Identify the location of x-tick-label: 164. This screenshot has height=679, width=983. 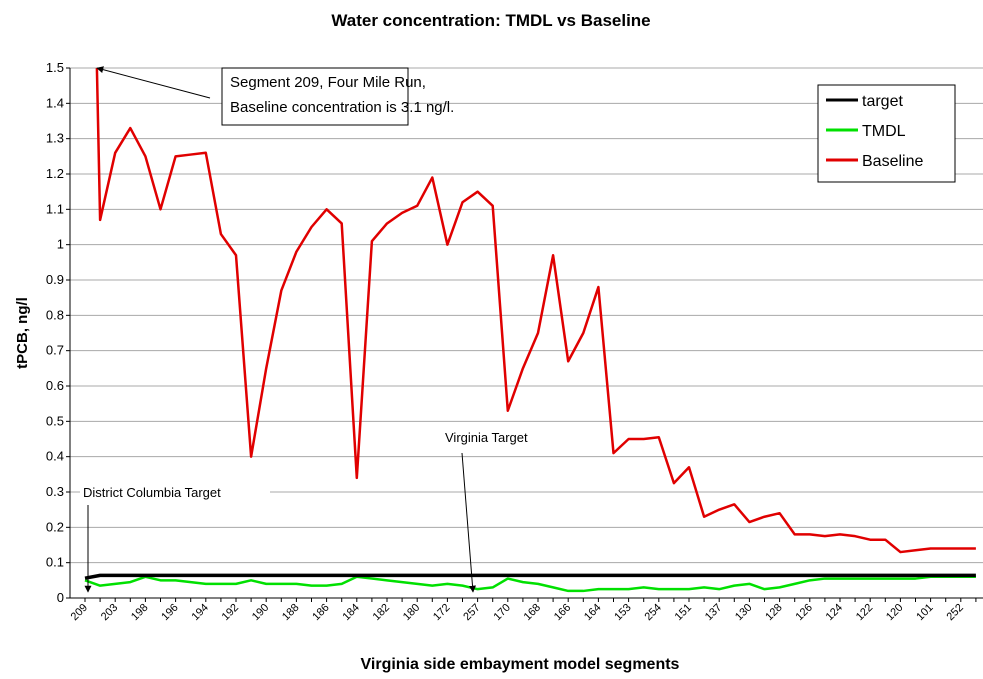
(592, 612).